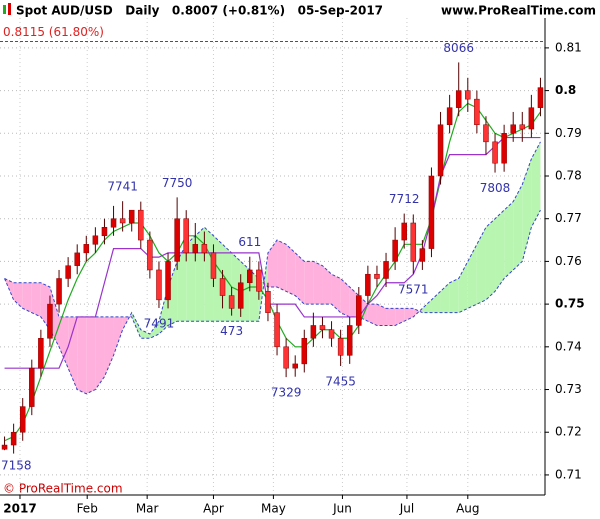  What do you see at coordinates (568, 474) in the screenshot?
I see `y-tick-label: 0.71` at bounding box center [568, 474].